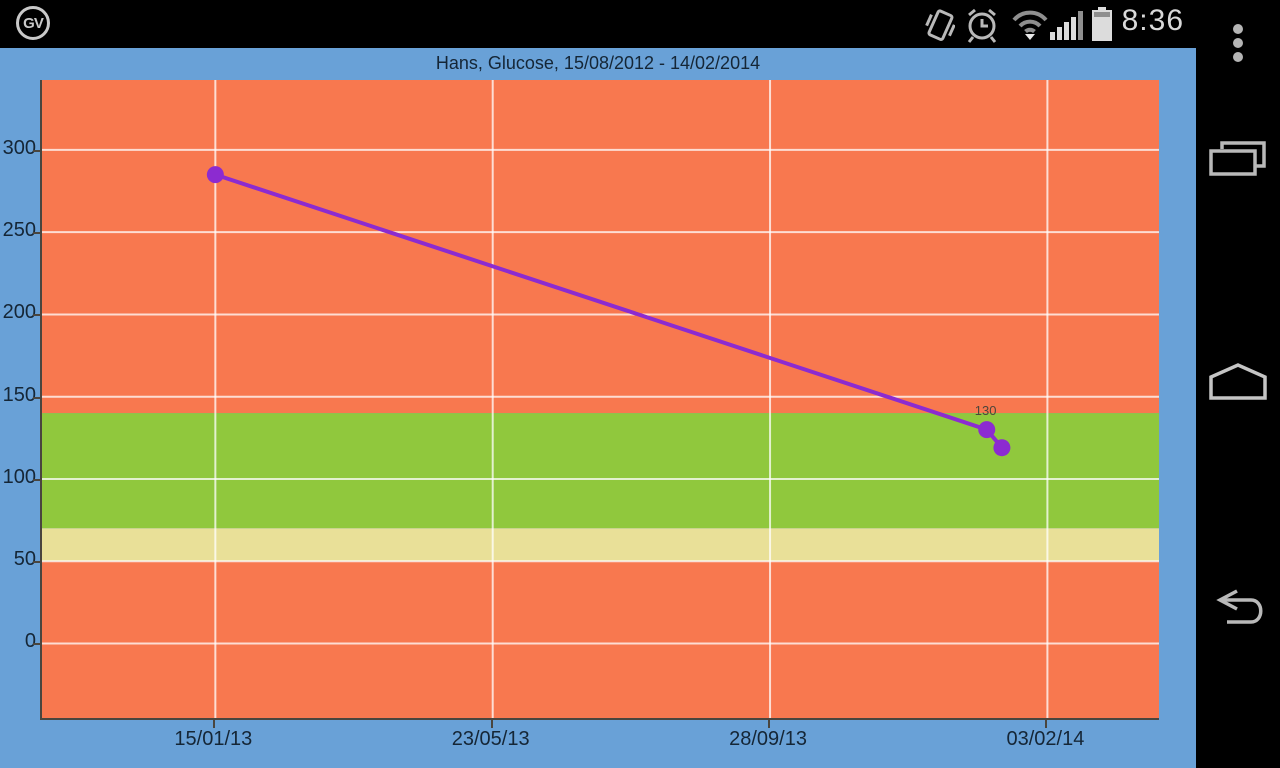  What do you see at coordinates (19, 230) in the screenshot?
I see `y-axis-label: 250` at bounding box center [19, 230].